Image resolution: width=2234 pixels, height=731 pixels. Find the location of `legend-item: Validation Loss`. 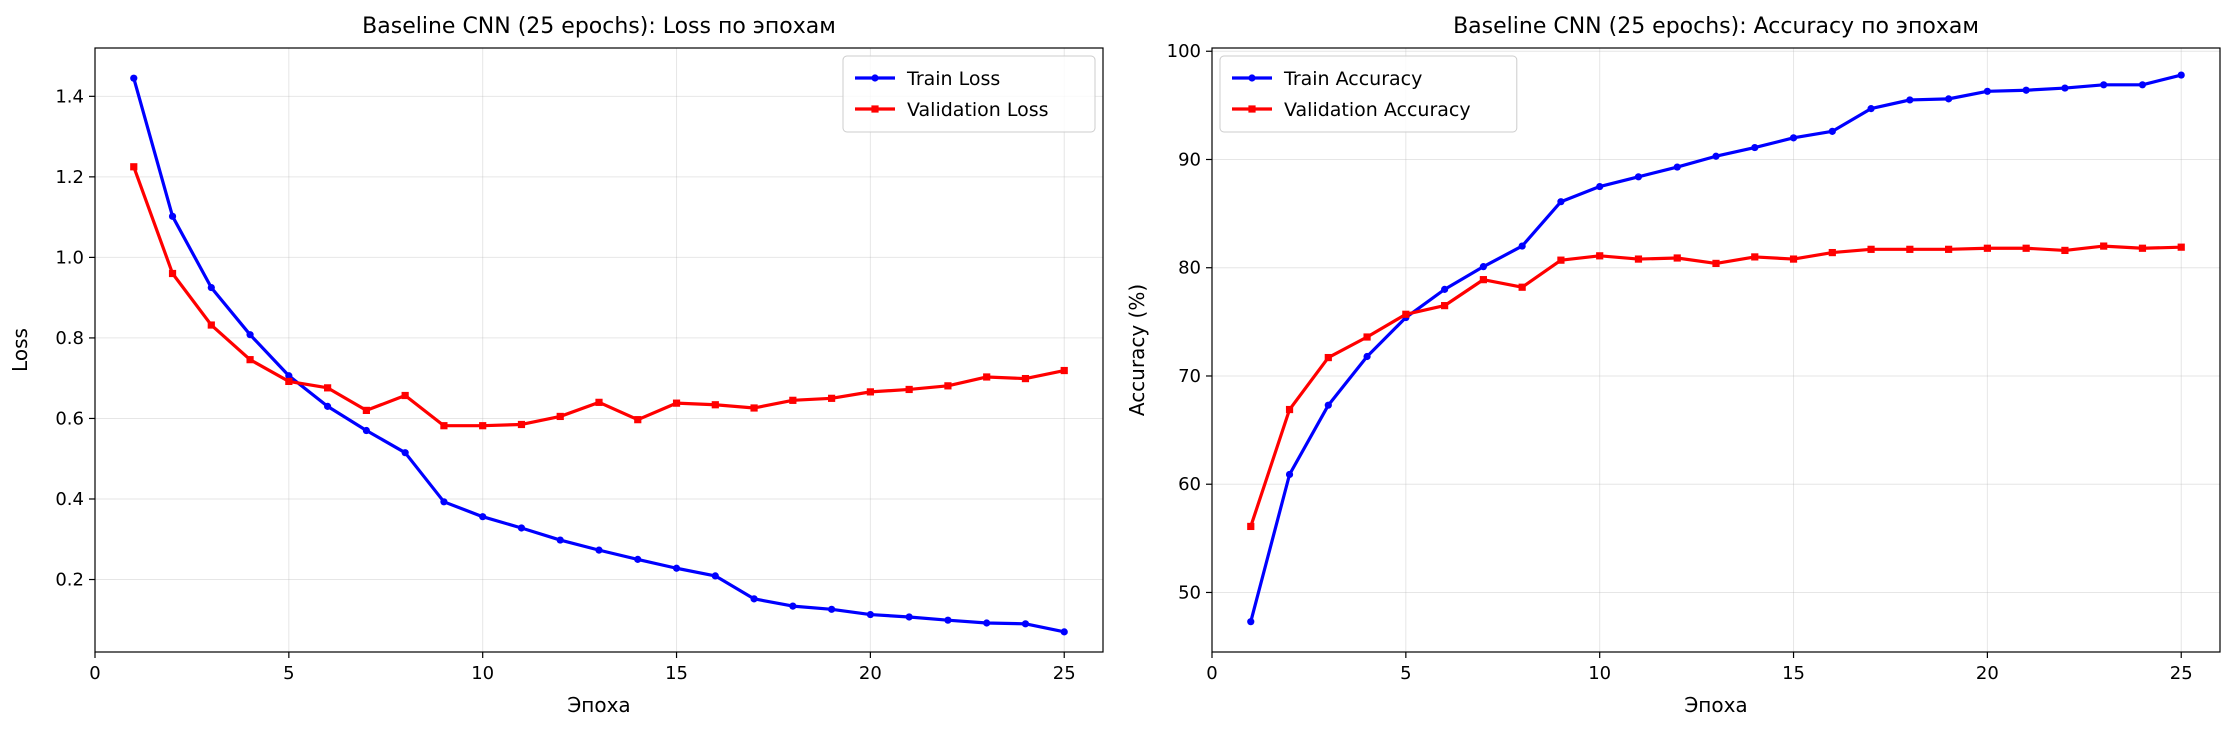

legend-item: Validation Loss is located at coordinates (952, 110).